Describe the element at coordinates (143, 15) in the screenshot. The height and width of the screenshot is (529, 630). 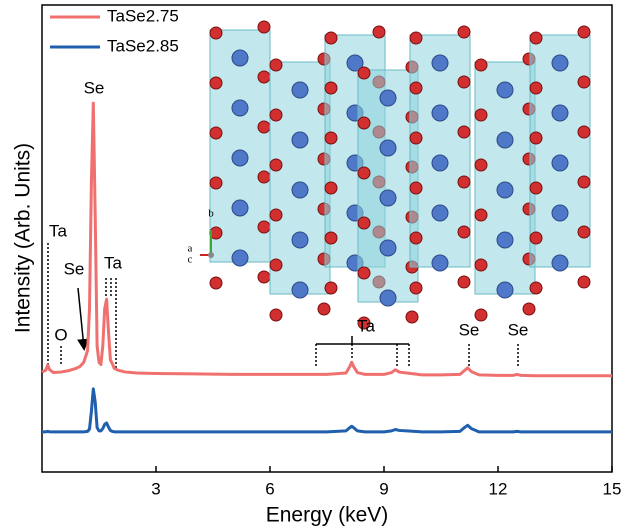
I see `legend-label: TaSe2.75` at that location.